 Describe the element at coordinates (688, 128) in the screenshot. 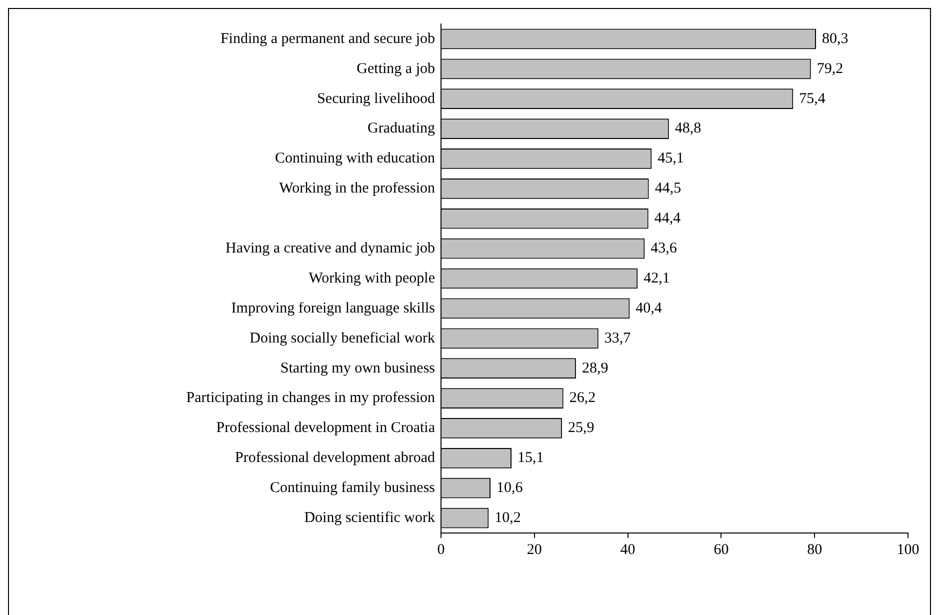

I see `data-label: 48,8` at that location.